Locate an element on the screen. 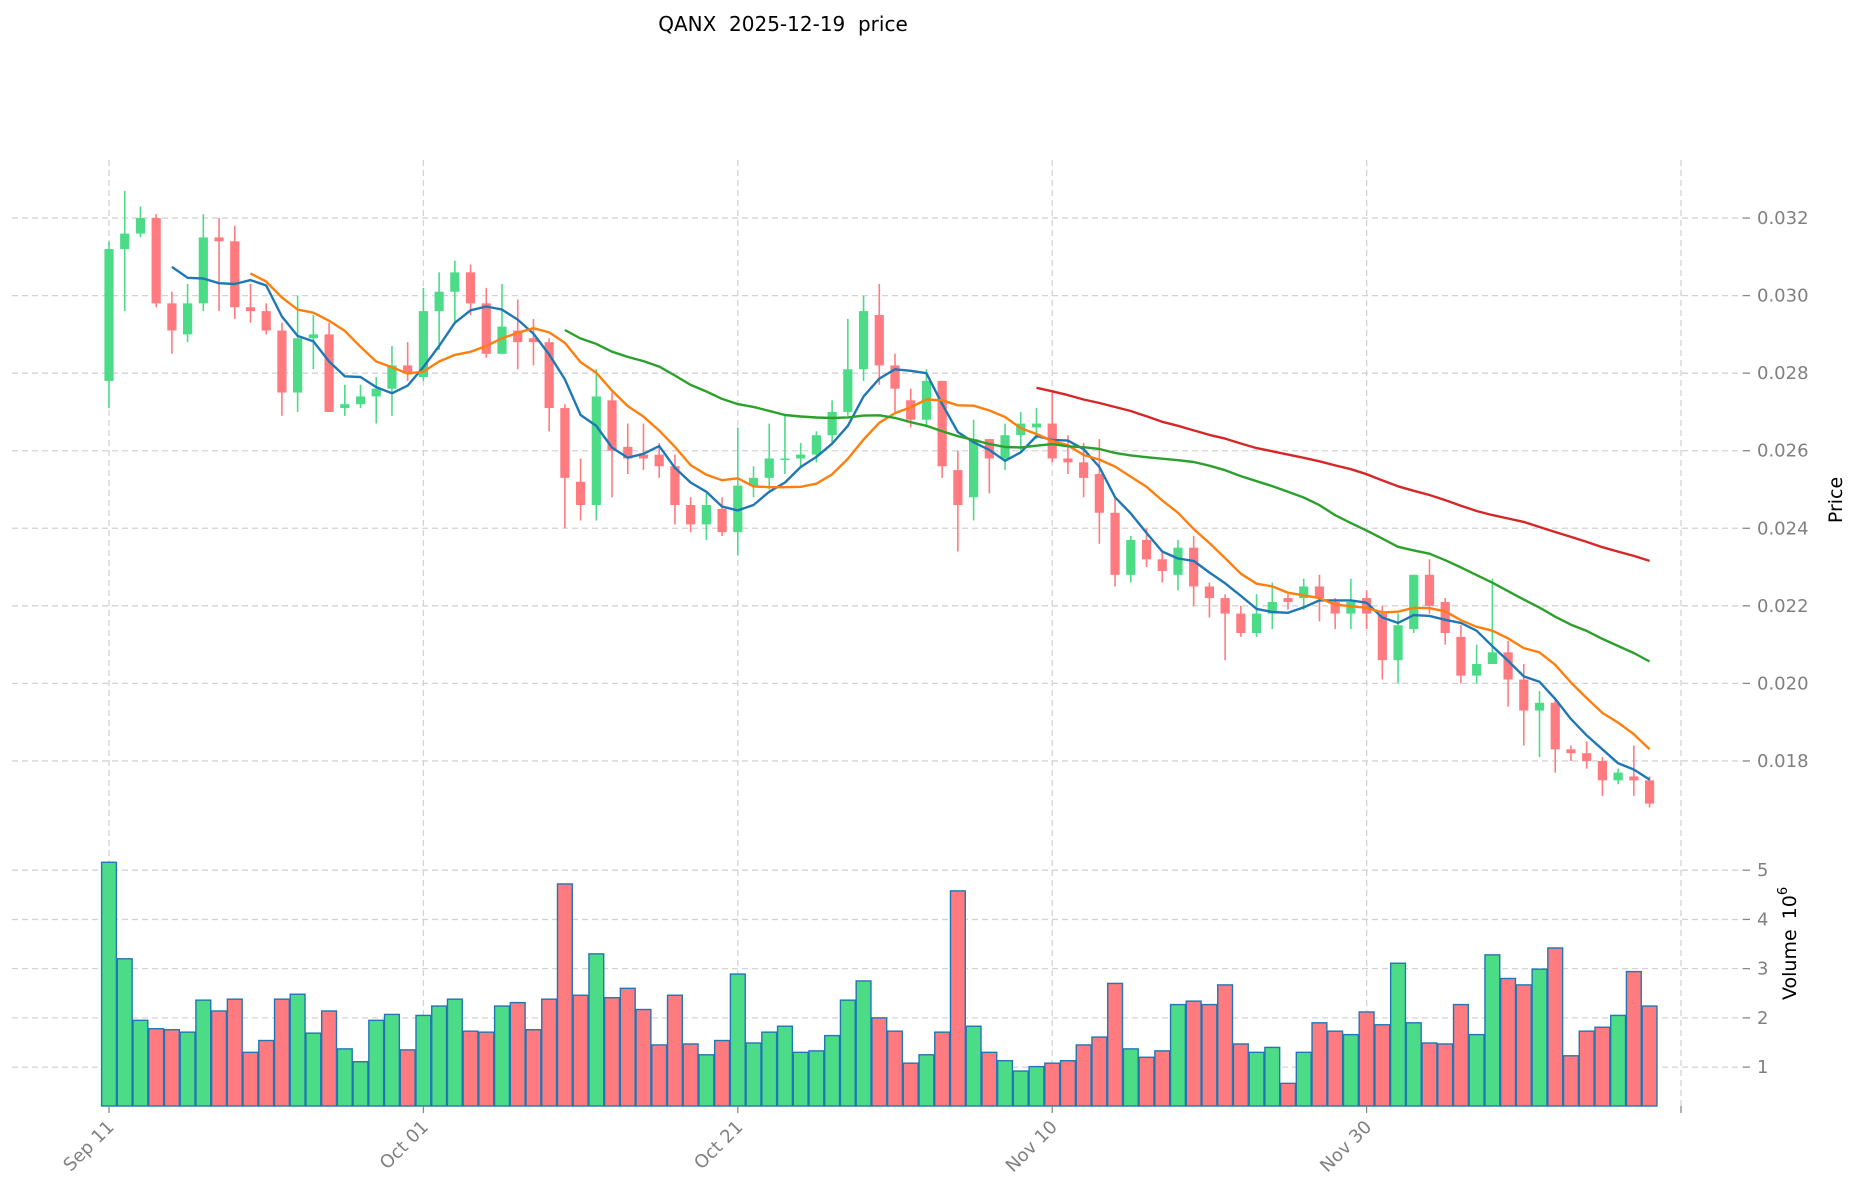 The height and width of the screenshot is (1202, 1860). price-axis-label: Price is located at coordinates (1836, 500).